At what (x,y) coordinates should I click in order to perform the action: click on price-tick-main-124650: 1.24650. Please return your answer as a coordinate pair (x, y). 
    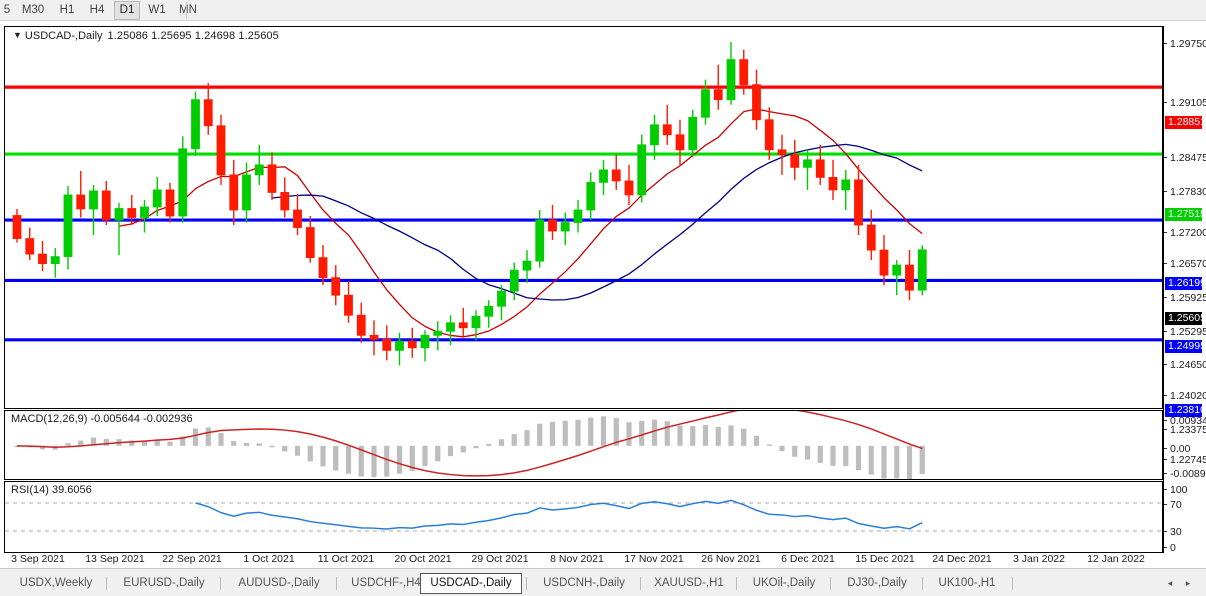
    Looking at the image, I should click on (1185, 365).